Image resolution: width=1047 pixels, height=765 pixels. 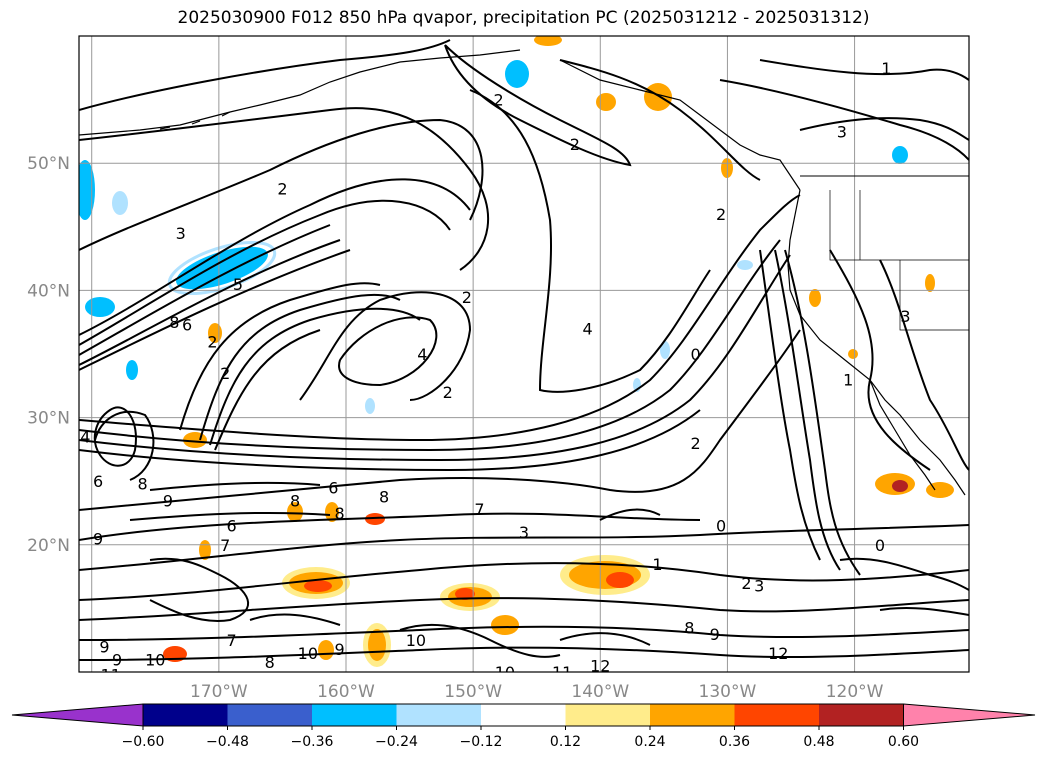 I want to click on longitude-label: 120°W, so click(x=855, y=692).